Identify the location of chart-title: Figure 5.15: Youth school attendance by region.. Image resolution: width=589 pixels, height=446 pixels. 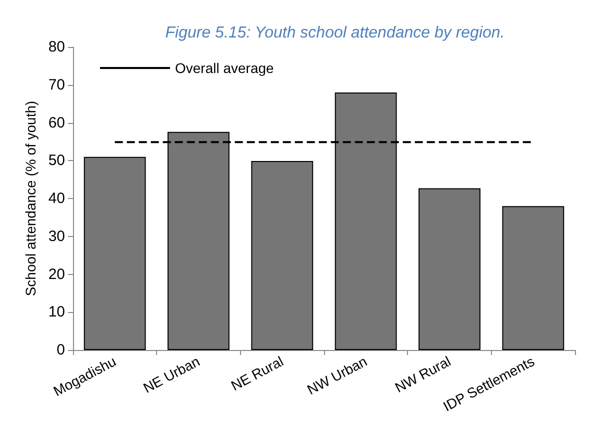
(335, 33).